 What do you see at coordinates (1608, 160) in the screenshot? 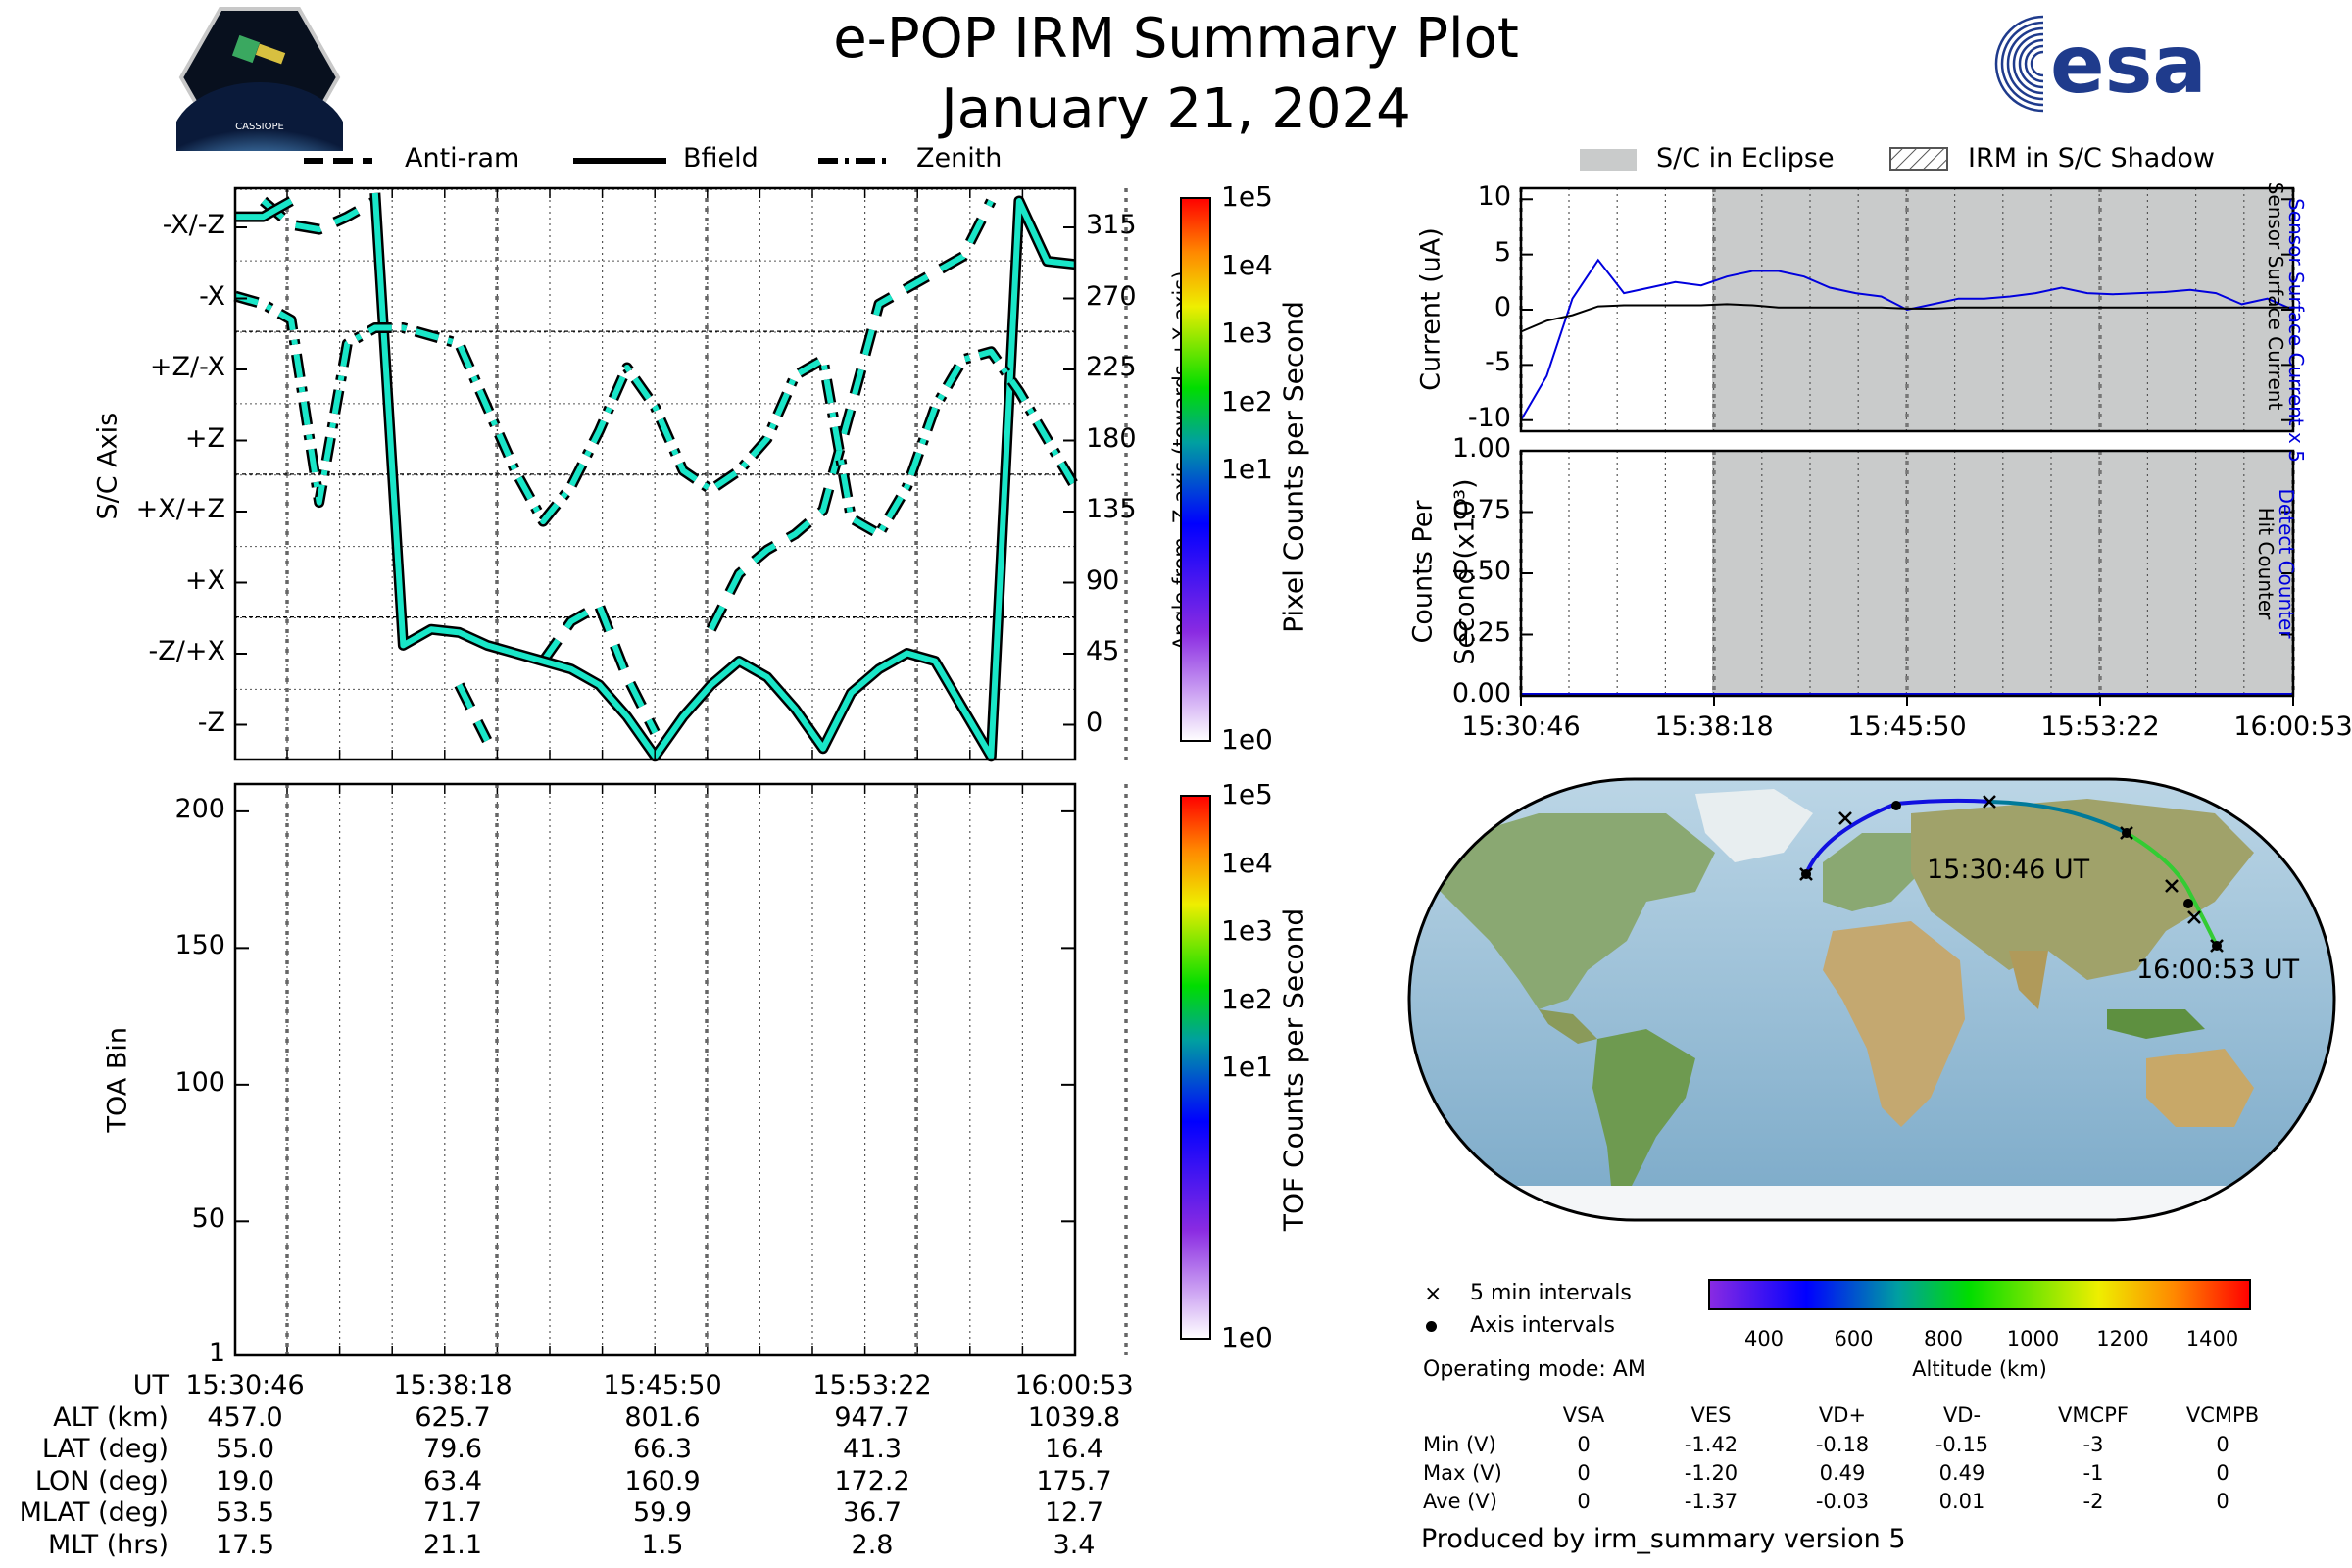
I see `legend-eclipse-swatch` at bounding box center [1608, 160].